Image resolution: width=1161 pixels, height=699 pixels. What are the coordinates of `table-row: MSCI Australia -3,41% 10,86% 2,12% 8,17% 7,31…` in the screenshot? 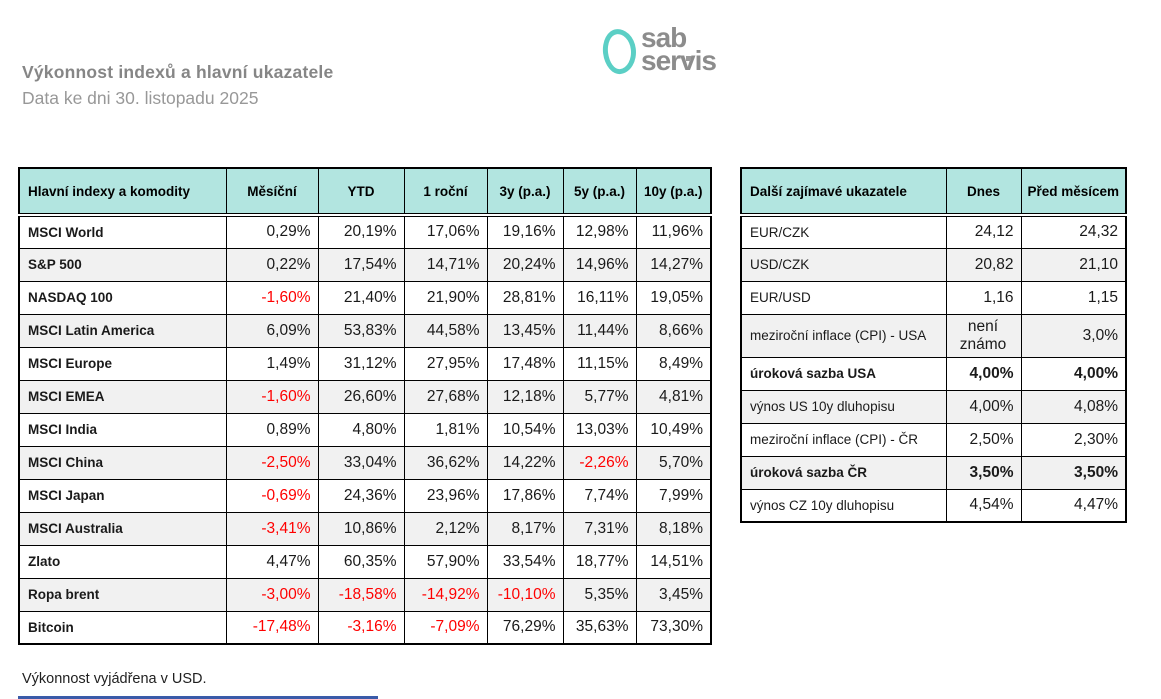 It's located at (365, 528).